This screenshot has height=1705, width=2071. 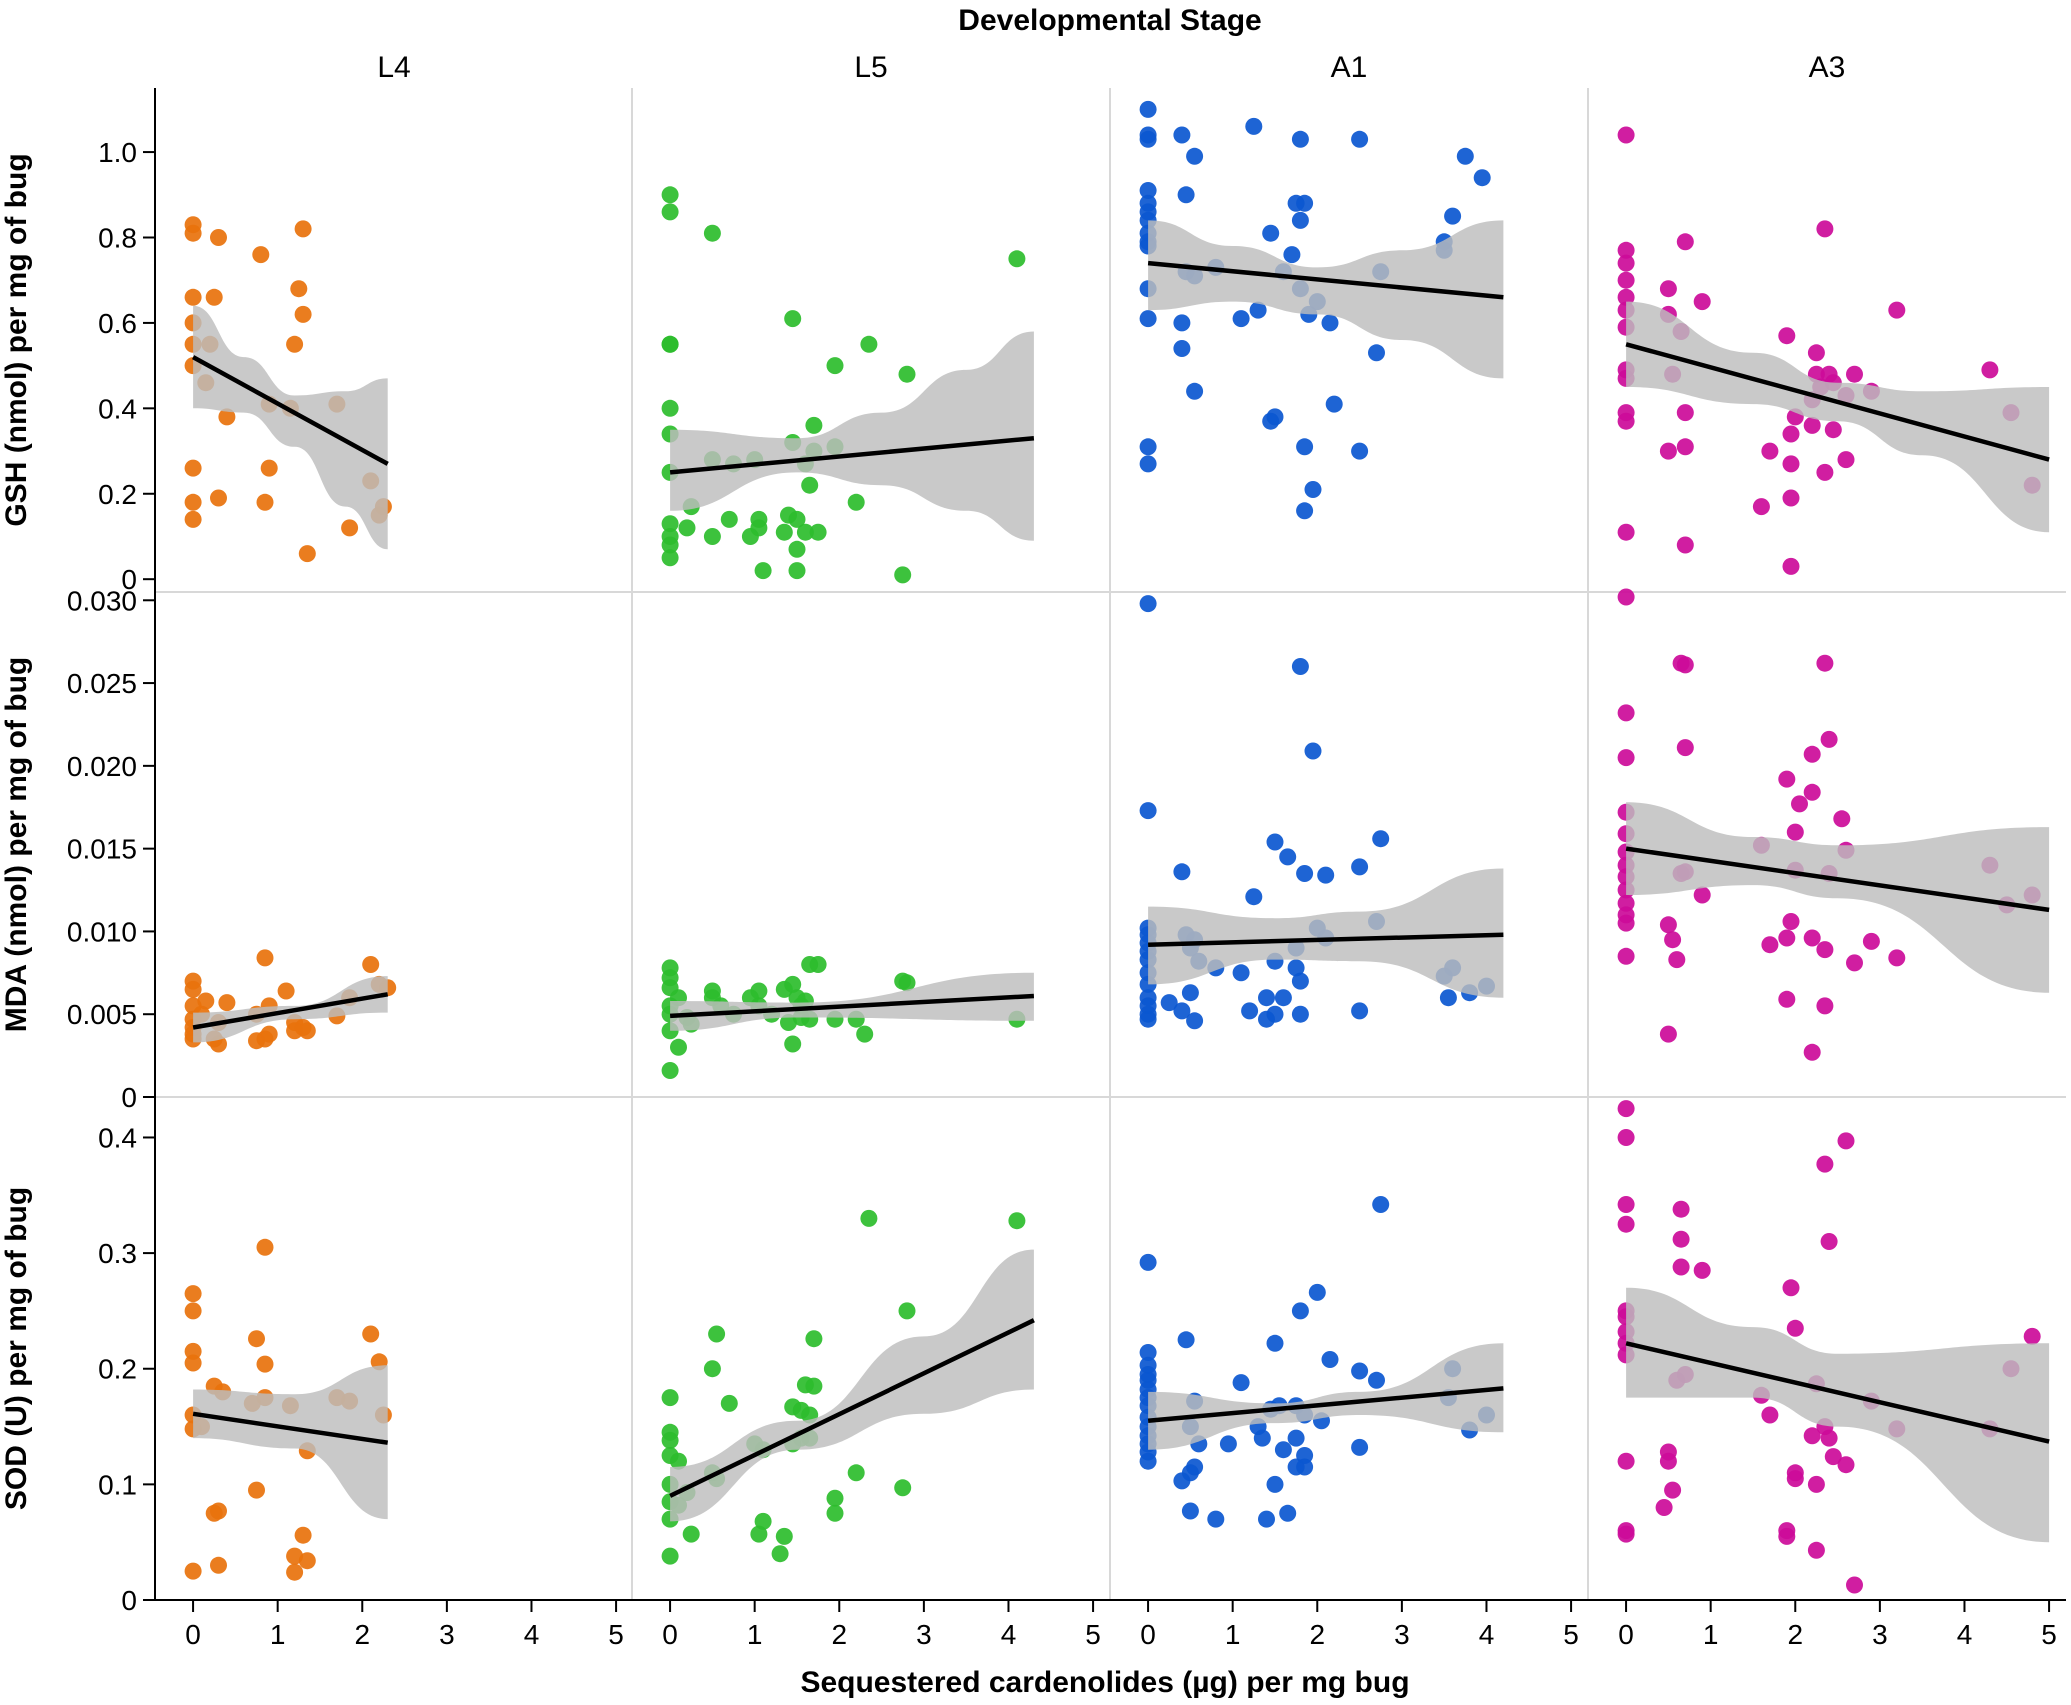 What do you see at coordinates (16, 339) in the screenshot?
I see `y-axis-title-gsh: GSH (nmol) per mg of bug` at bounding box center [16, 339].